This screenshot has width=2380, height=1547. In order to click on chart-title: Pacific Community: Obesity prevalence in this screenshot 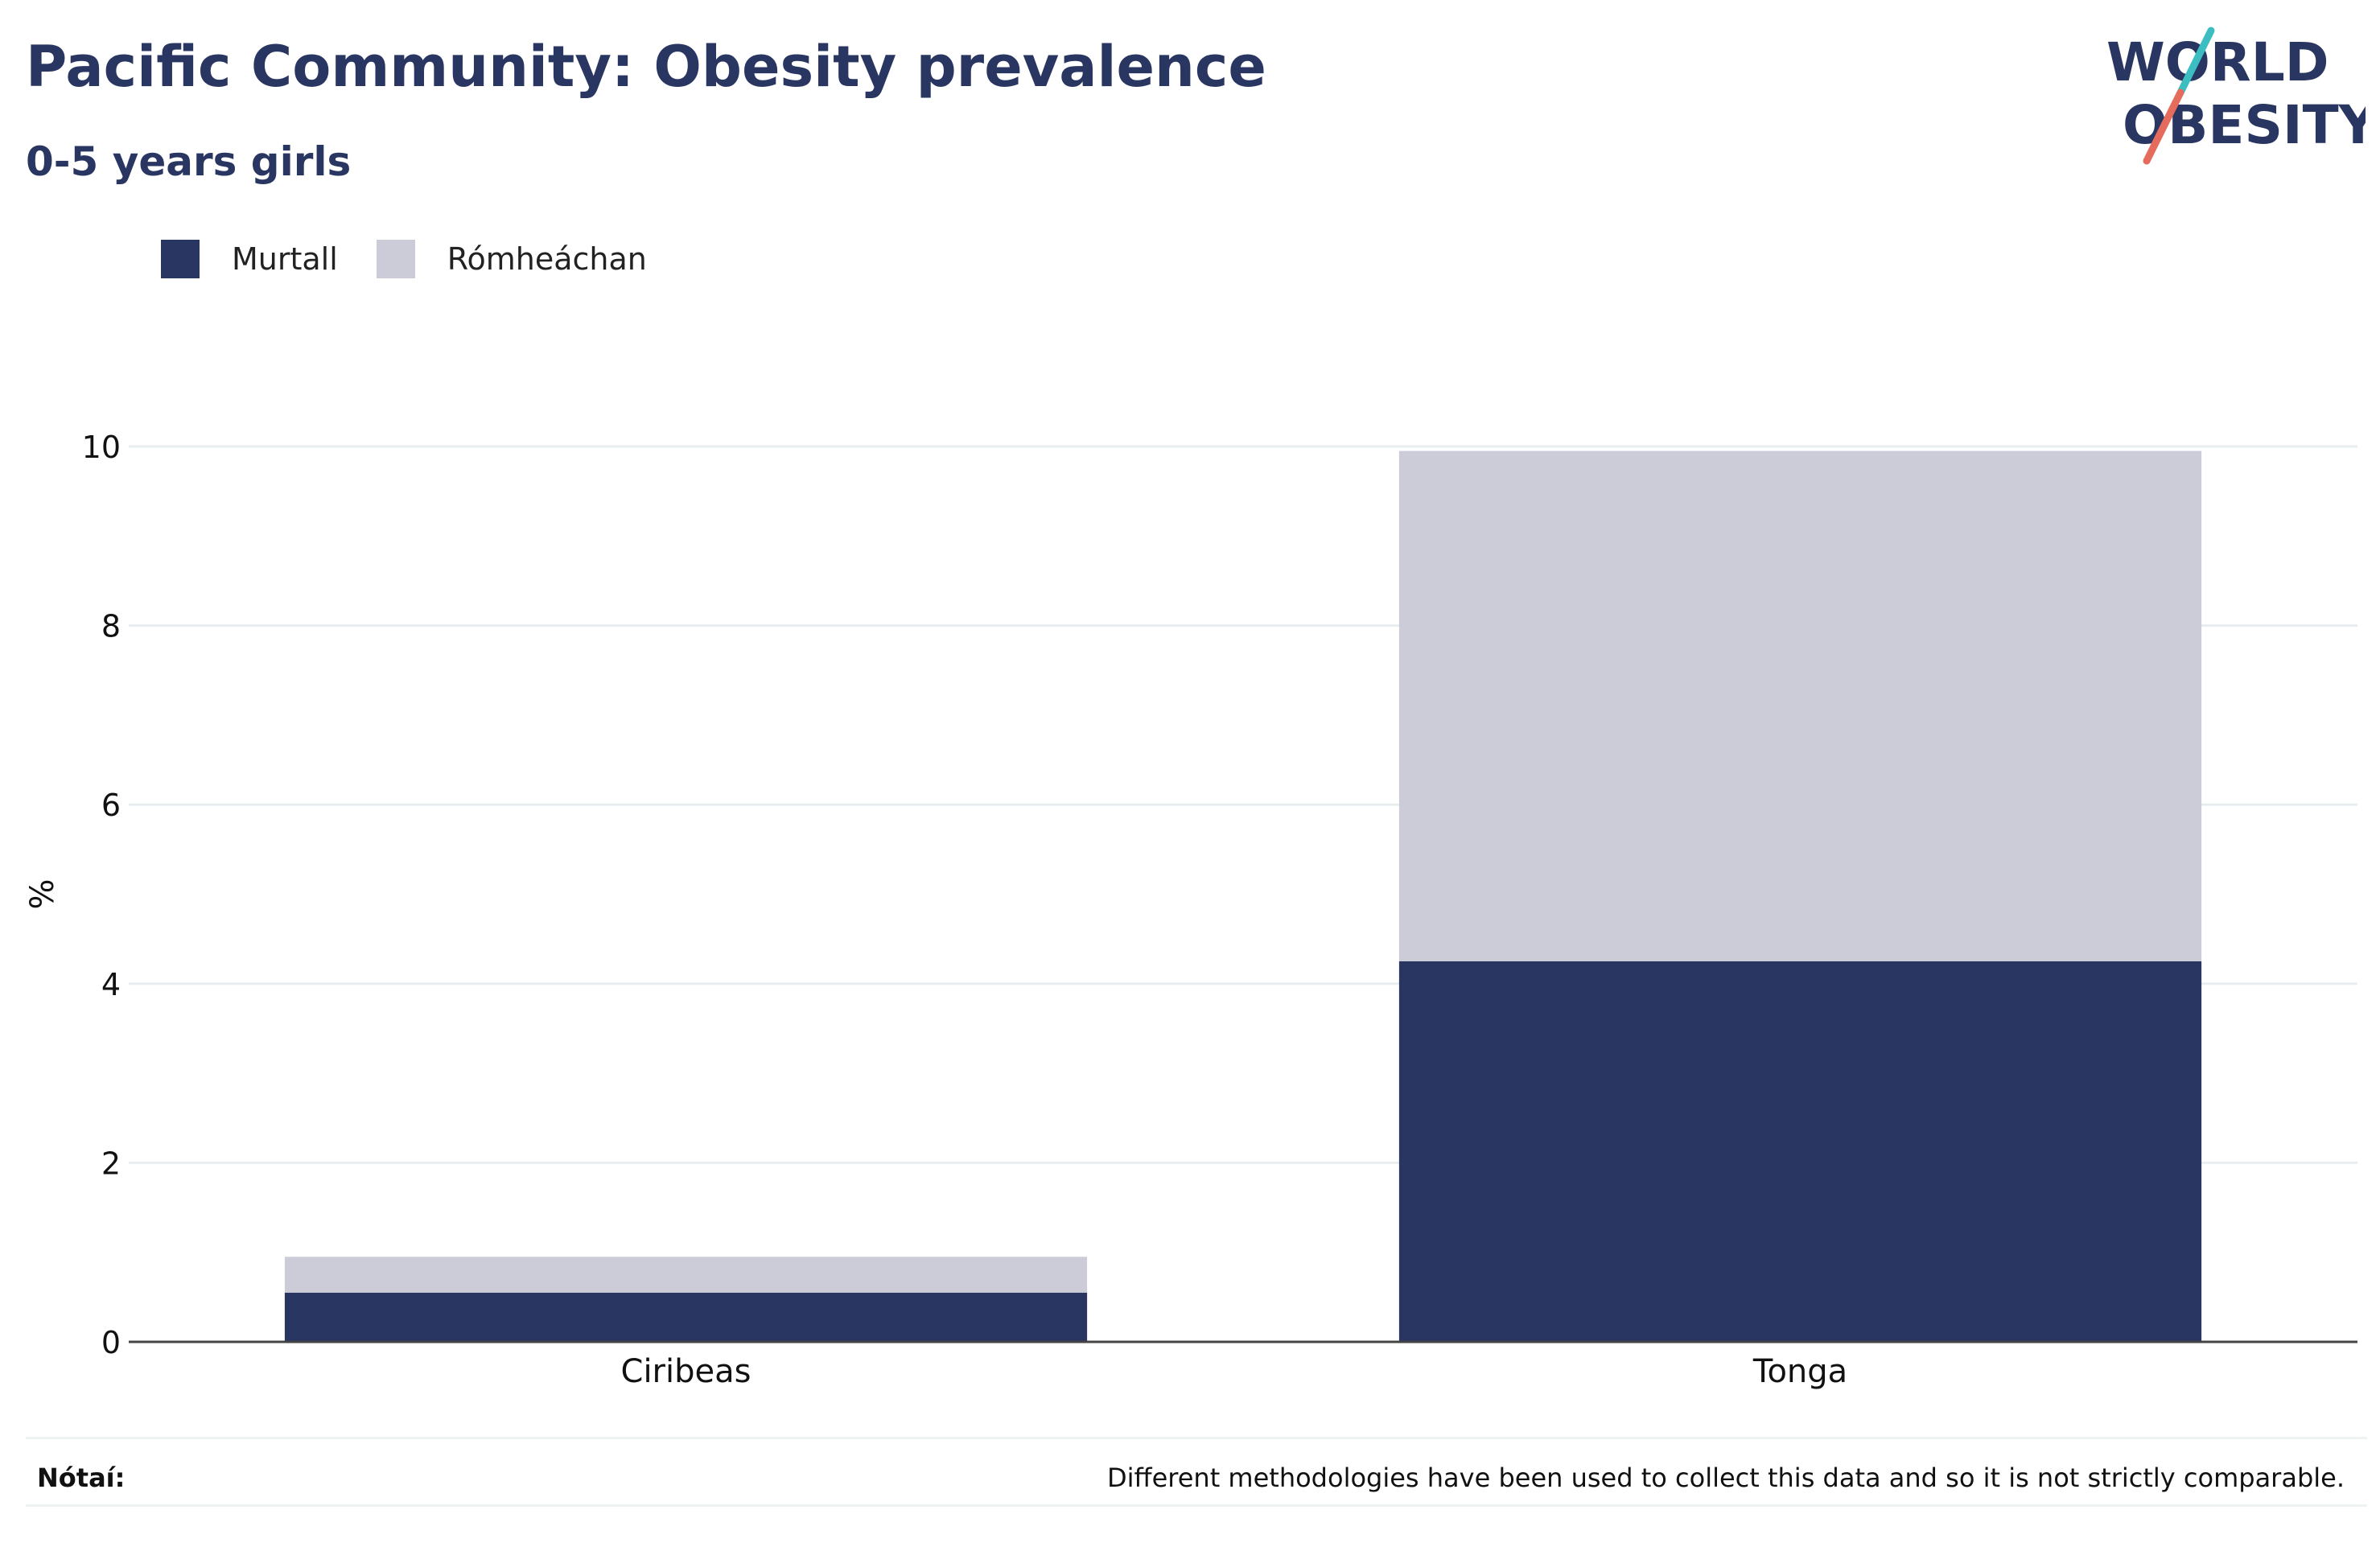, I will do `click(646, 67)`.